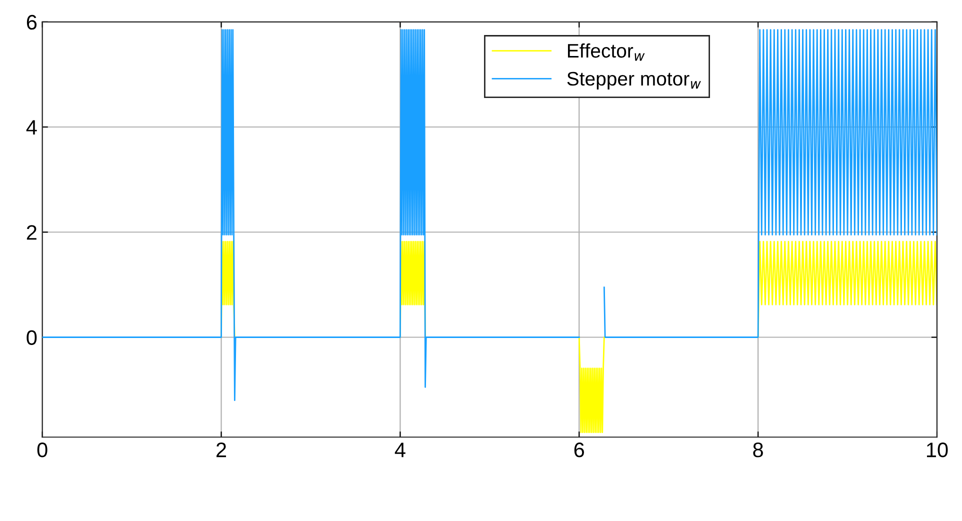  What do you see at coordinates (634, 81) in the screenshot?
I see `legend-label: Stepper motor$_{w}$` at bounding box center [634, 81].